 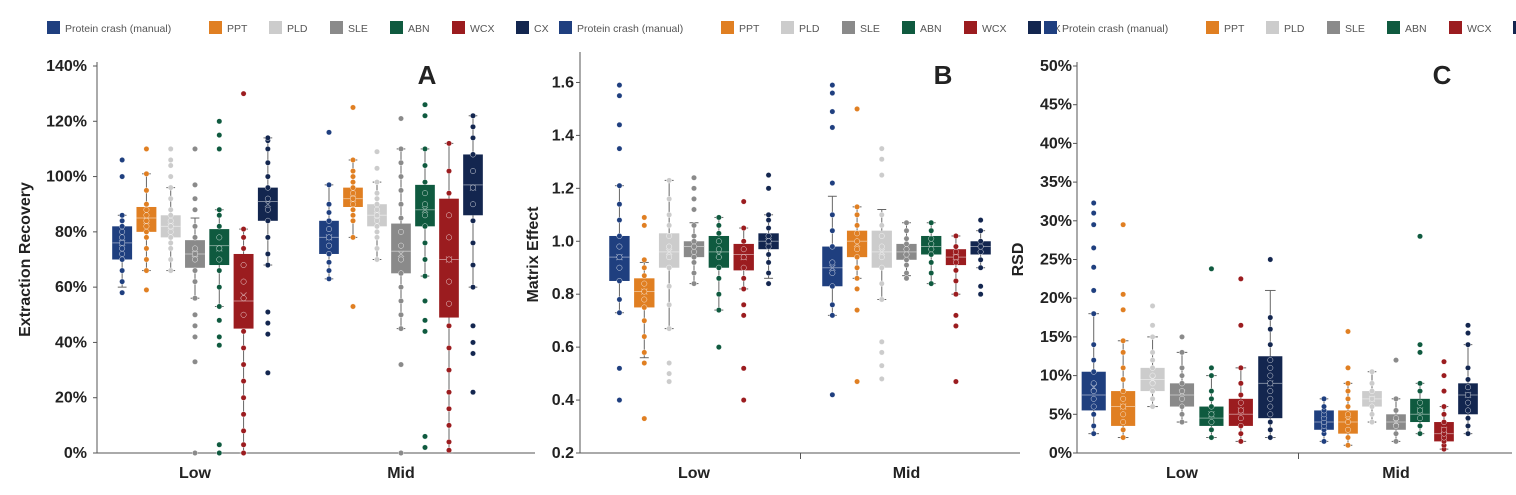 What do you see at coordinates (1455, 27) in the screenshot?
I see `legend-swatch-wcx` at bounding box center [1455, 27].